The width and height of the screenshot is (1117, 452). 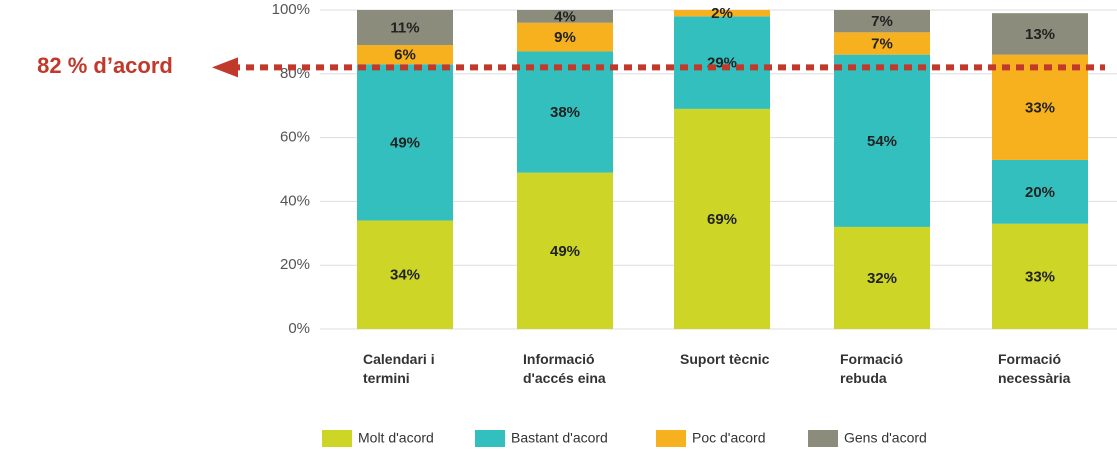 I want to click on data-label: 34%, so click(x=405, y=275).